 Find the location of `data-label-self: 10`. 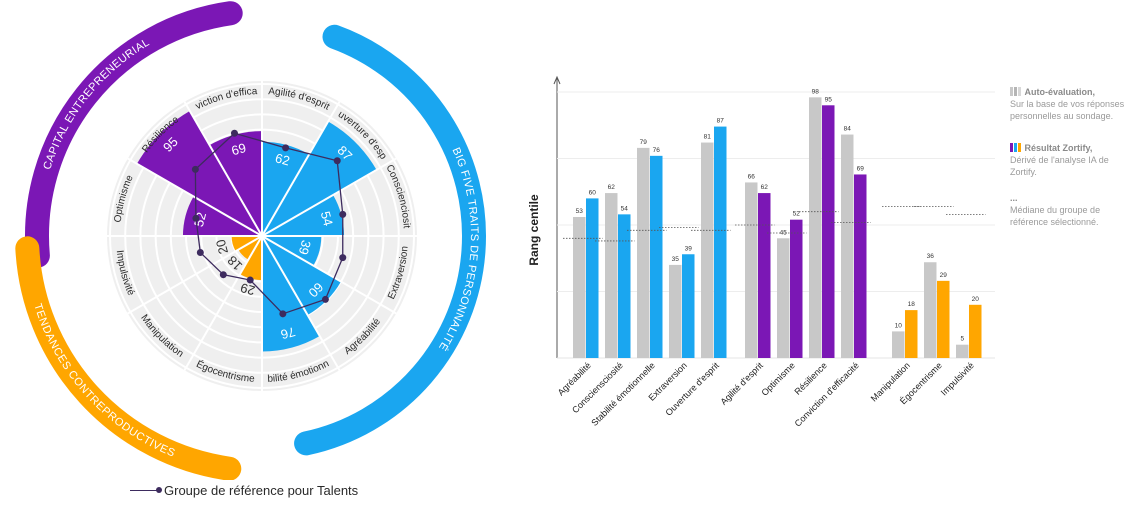

data-label-self: 10 is located at coordinates (899, 325).